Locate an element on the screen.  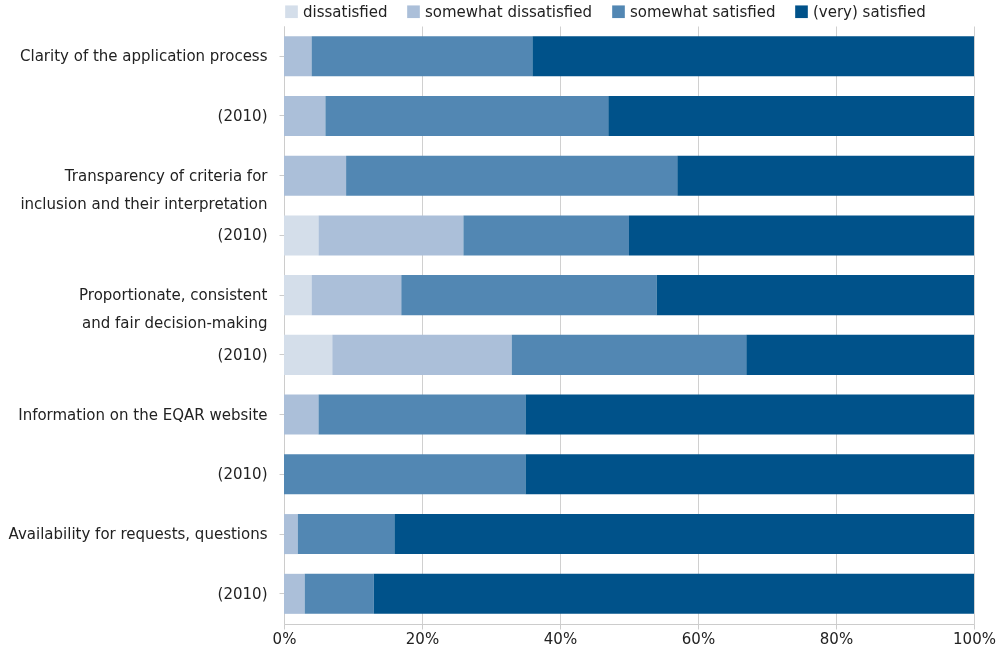
y-tick-label: Transparency of criteria for inclusion and their interpretation is located at coordinates (144, 189).